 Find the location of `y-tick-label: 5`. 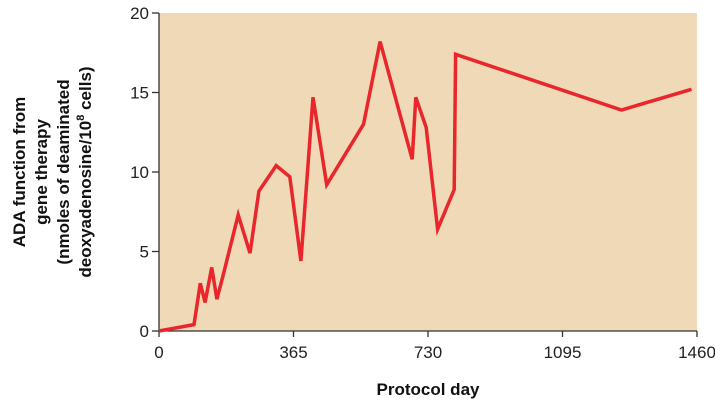

y-tick-label: 5 is located at coordinates (144, 252).